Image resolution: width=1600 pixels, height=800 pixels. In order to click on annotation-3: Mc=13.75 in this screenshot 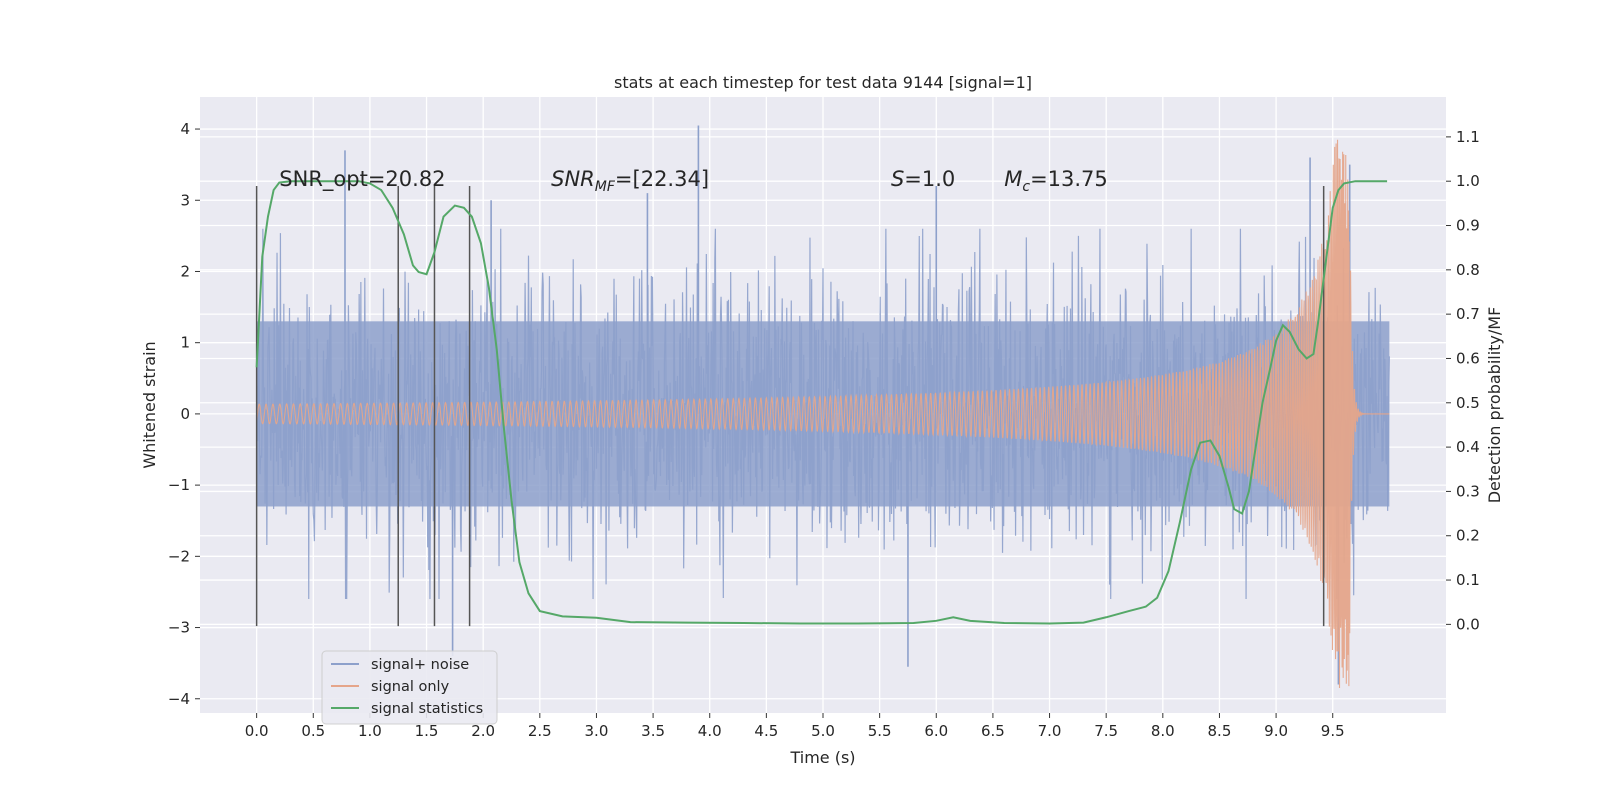, I will do `click(1056, 181)`.